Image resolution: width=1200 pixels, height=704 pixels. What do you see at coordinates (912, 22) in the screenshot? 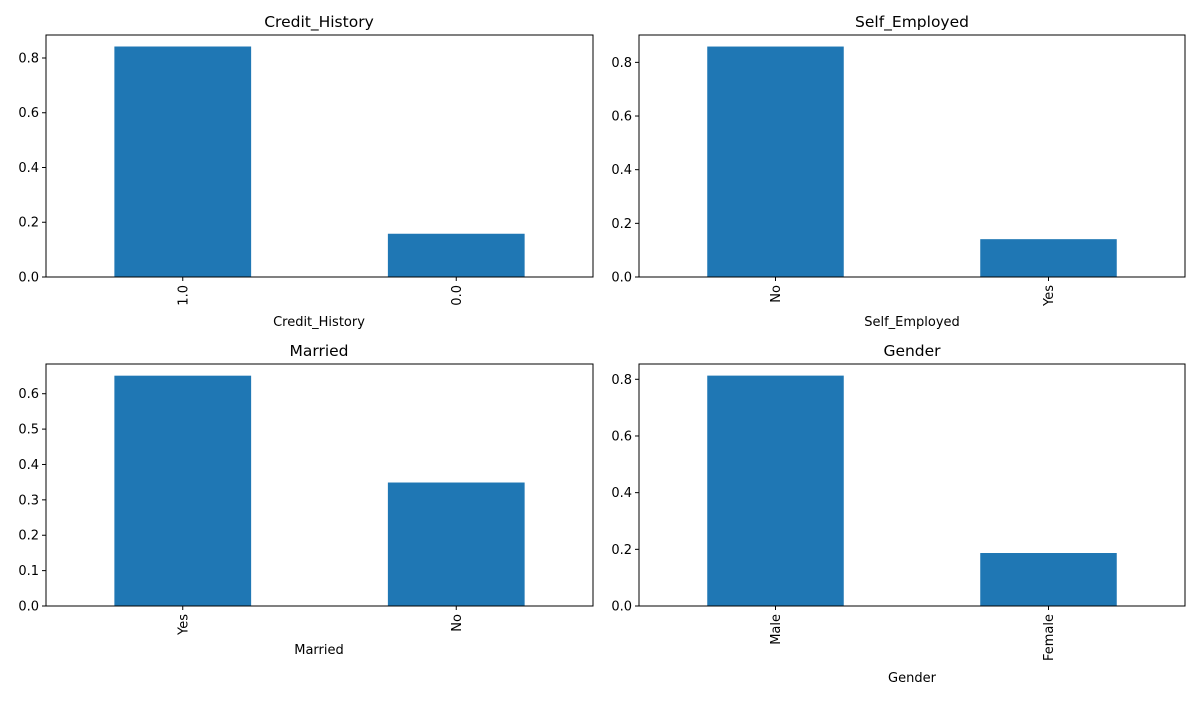
I see `chart-title: Self_Employed` at bounding box center [912, 22].